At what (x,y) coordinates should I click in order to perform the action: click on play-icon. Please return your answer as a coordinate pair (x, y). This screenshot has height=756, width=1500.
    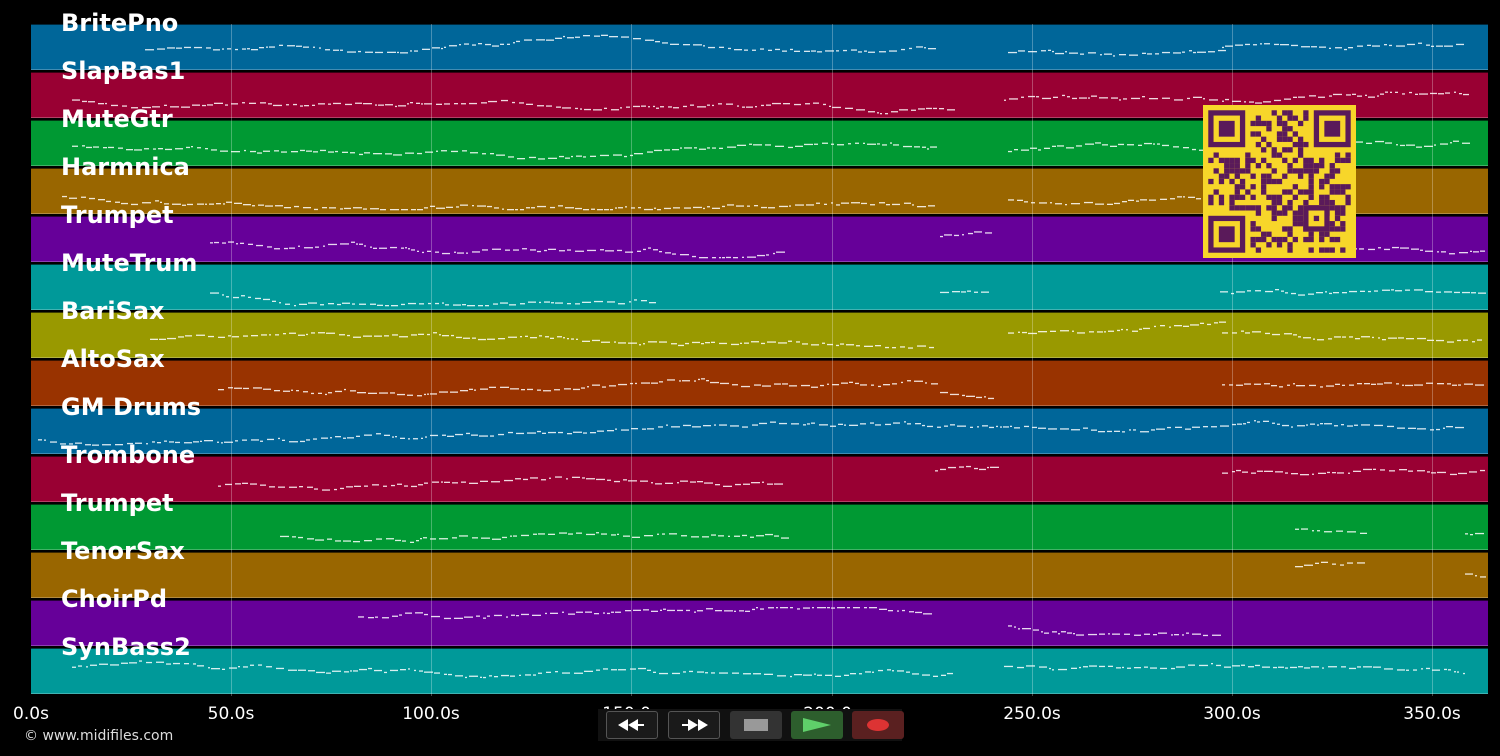
    Looking at the image, I should click on (817, 725).